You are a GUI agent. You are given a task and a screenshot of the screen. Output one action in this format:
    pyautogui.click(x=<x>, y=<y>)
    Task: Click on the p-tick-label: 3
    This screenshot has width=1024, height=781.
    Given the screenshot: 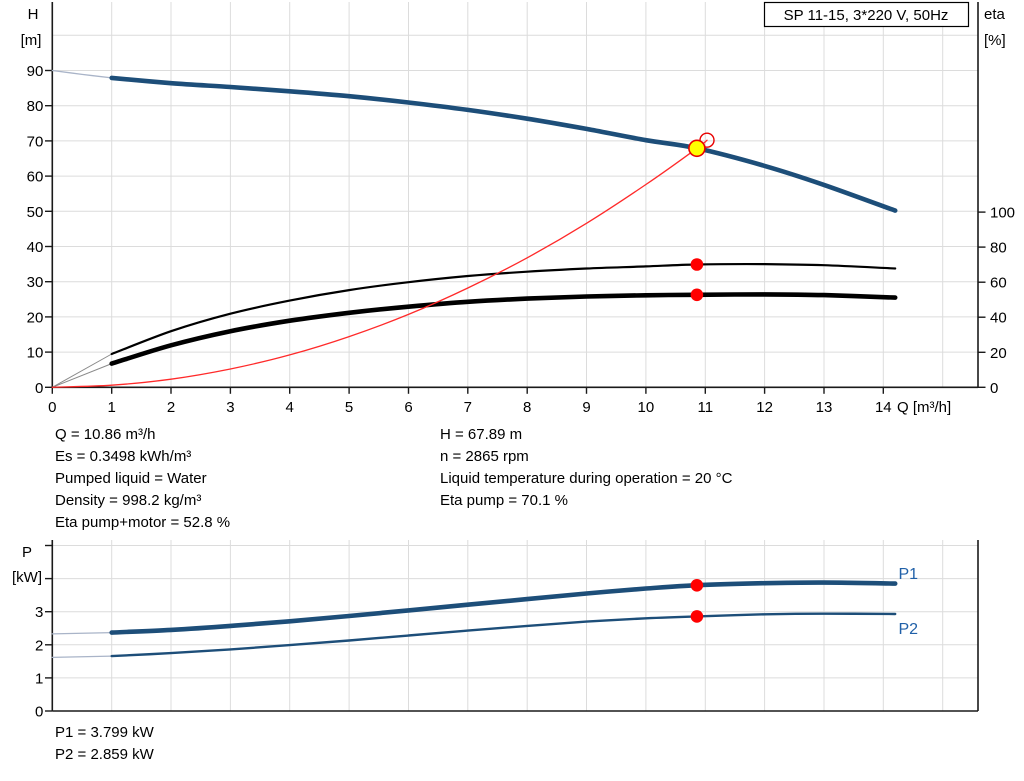 What is the action you would take?
    pyautogui.click(x=39, y=612)
    